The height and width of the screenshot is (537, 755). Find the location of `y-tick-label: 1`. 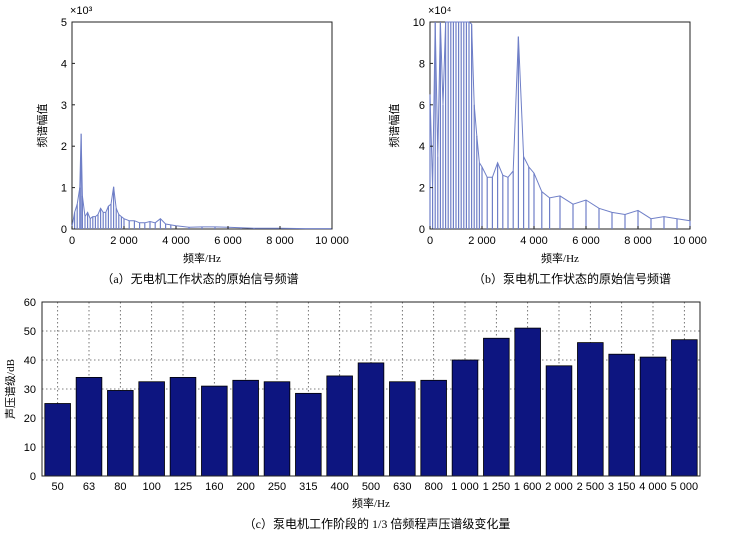

y-tick-label: 1 is located at coordinates (64, 189).